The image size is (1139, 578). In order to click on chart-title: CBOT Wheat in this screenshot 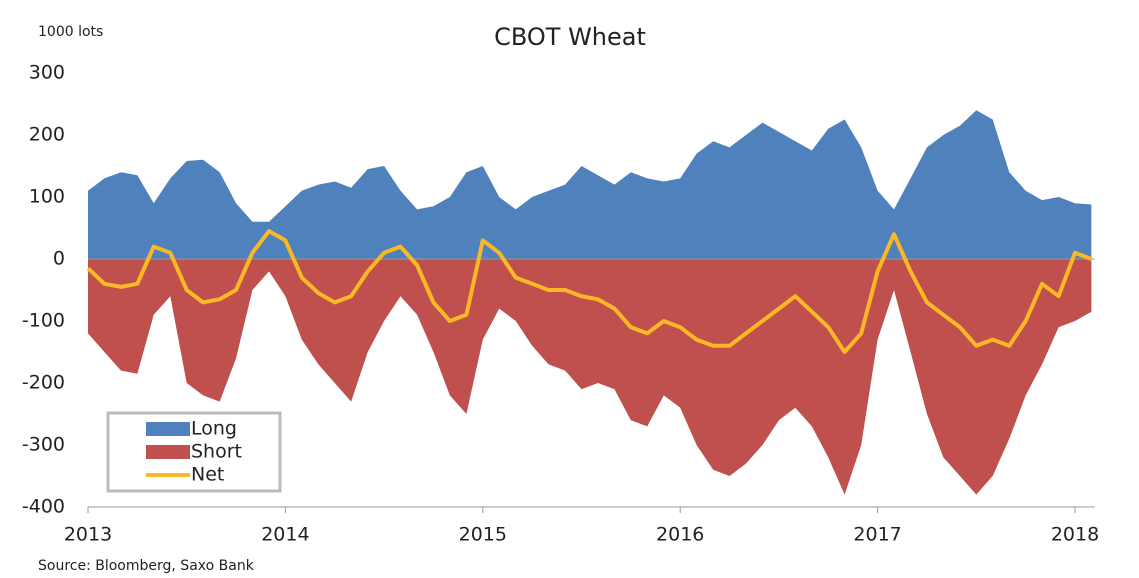, I will do `click(570, 37)`.